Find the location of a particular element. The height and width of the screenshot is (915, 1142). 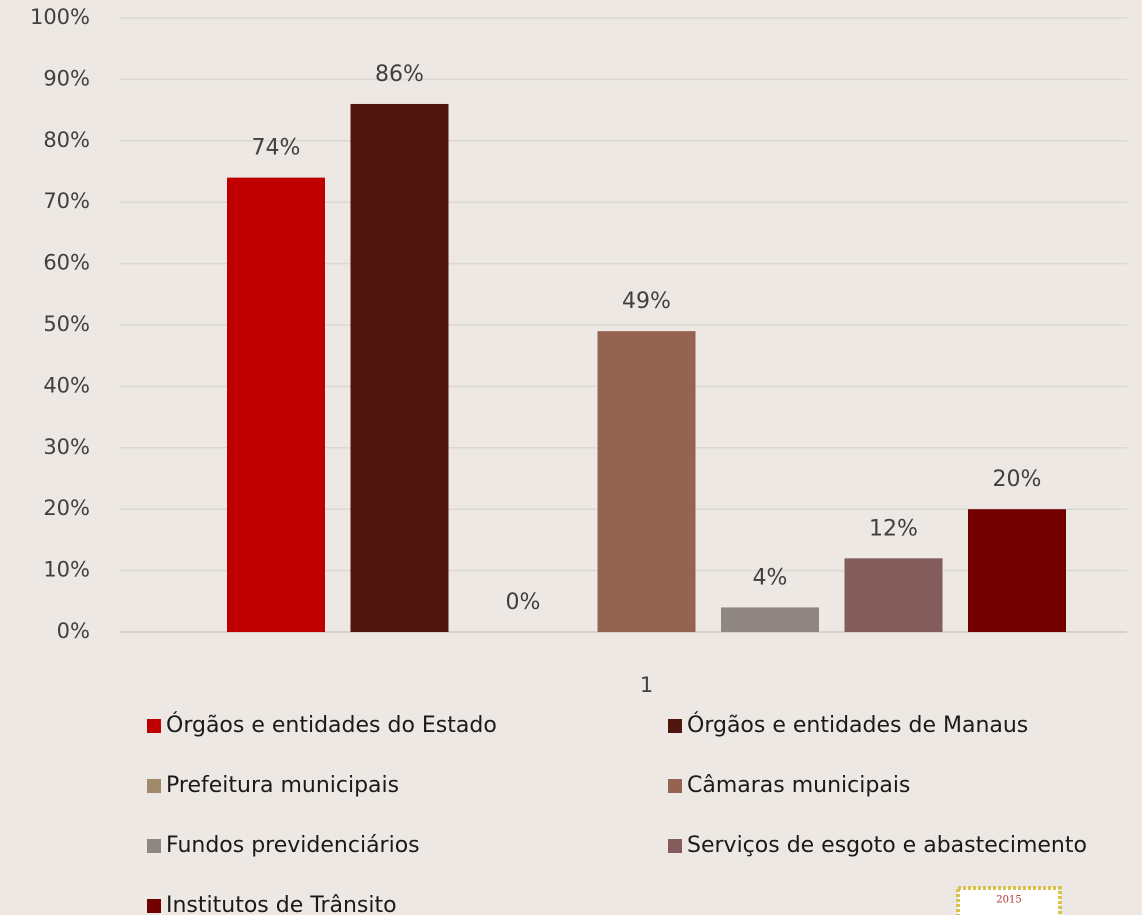

value-label: 74% is located at coordinates (276, 148).